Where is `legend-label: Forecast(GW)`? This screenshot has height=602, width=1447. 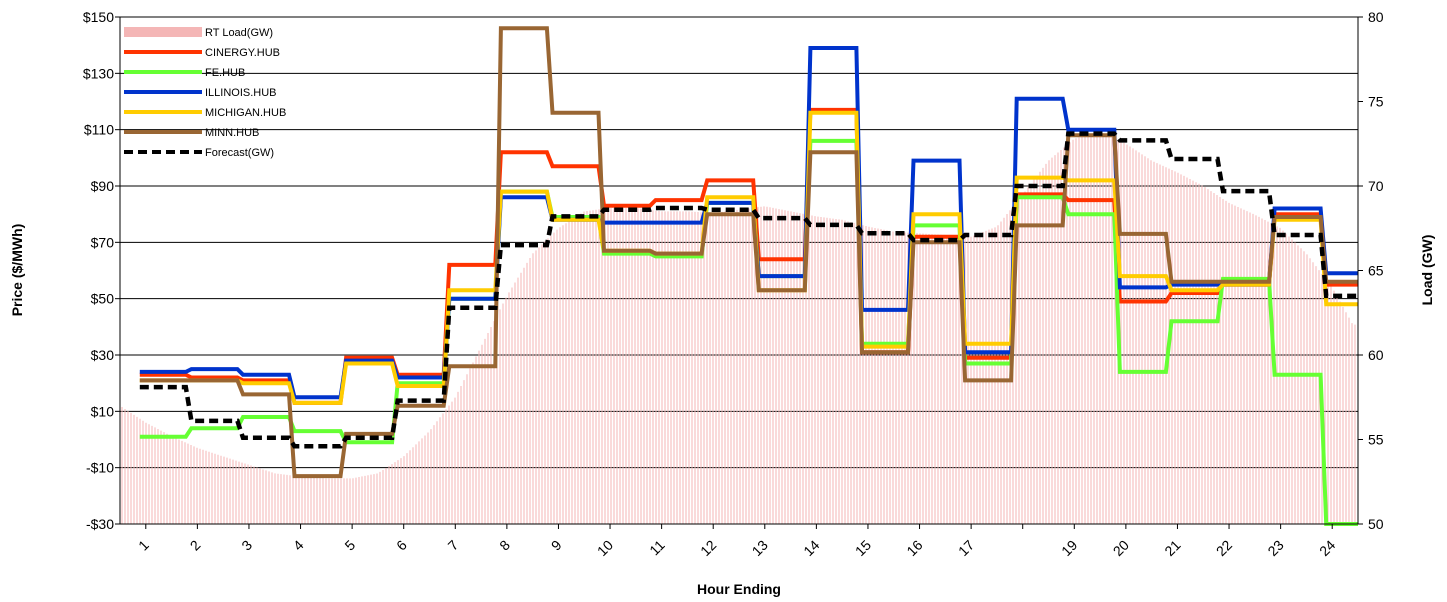 legend-label: Forecast(GW) is located at coordinates (239, 153).